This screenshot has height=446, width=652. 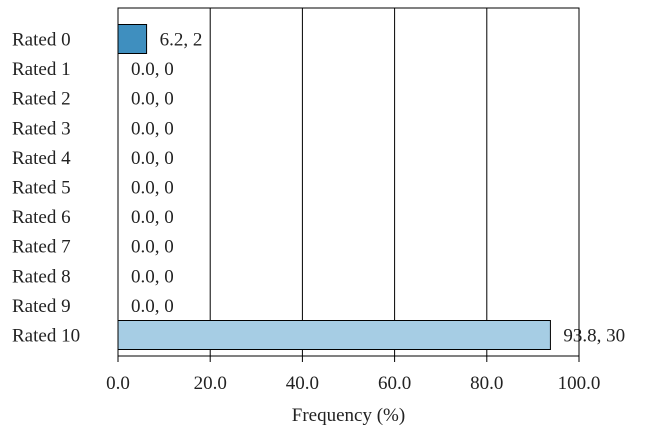 What do you see at coordinates (348, 415) in the screenshot?
I see `x-axis-title: Frequency (%)` at bounding box center [348, 415].